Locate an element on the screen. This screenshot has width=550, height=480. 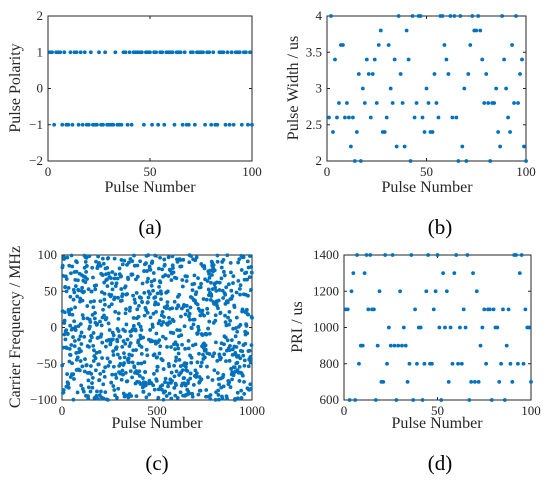
y-tick-label: 50 is located at coordinates (50, 290).